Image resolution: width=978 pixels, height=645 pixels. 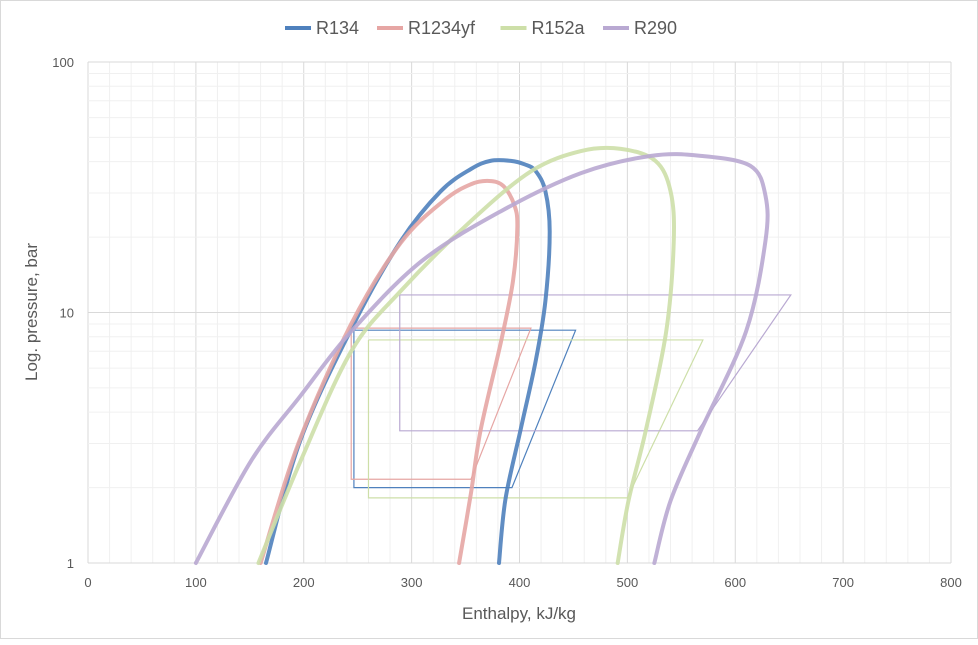 What do you see at coordinates (337, 28) in the screenshot?
I see `legend-label-r134: R134` at bounding box center [337, 28].